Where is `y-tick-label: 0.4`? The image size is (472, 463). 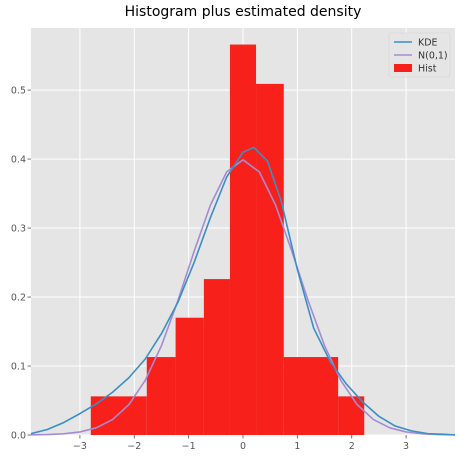 y-tick-label: 0.4 is located at coordinates (18, 160).